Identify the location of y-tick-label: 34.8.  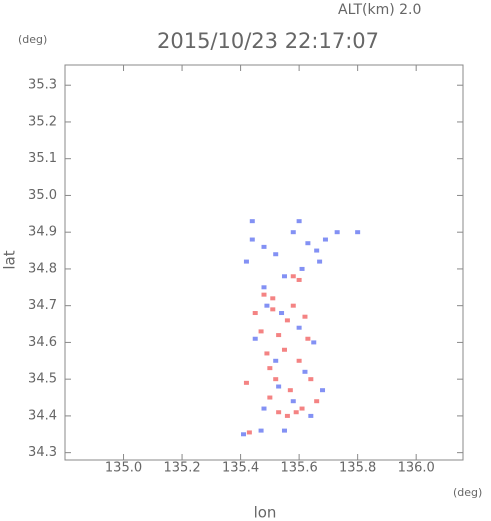
(42, 268).